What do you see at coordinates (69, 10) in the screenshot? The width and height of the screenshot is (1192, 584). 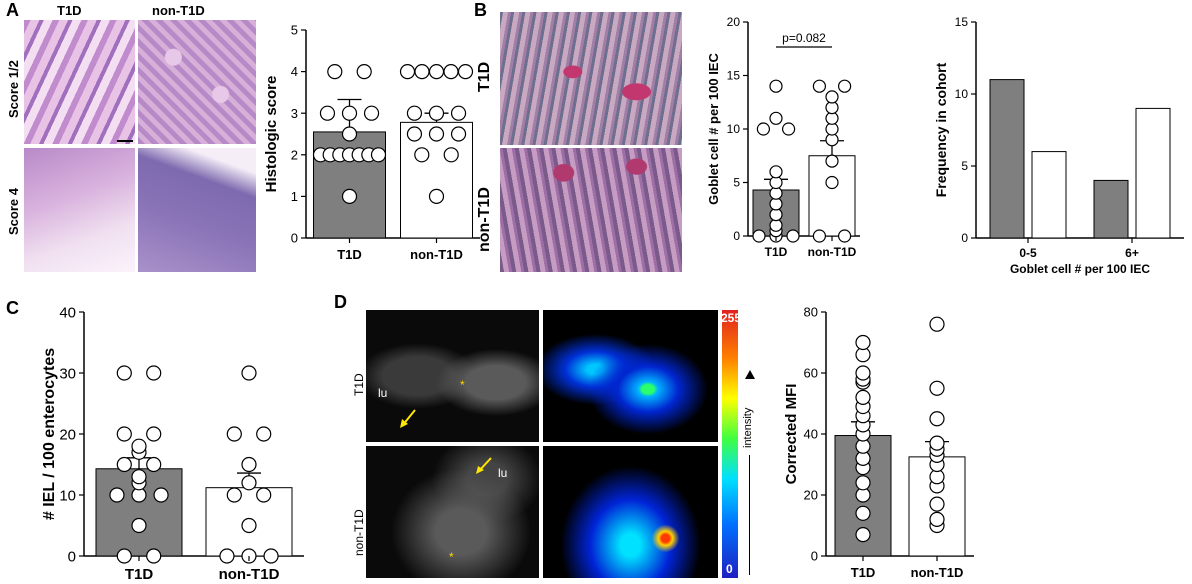 I see `panel-a-col1-label: T1D` at bounding box center [69, 10].